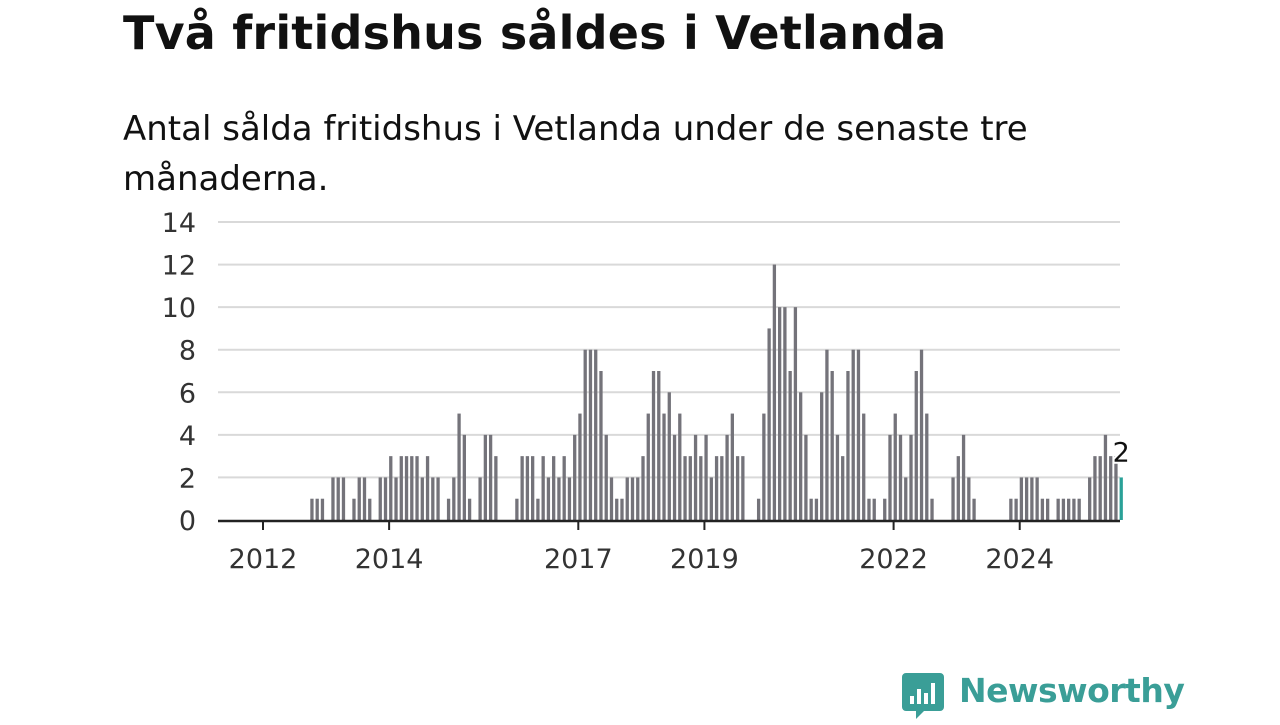 The height and width of the screenshot is (725, 1280). I want to click on y-tick-label: 4, so click(187, 436).